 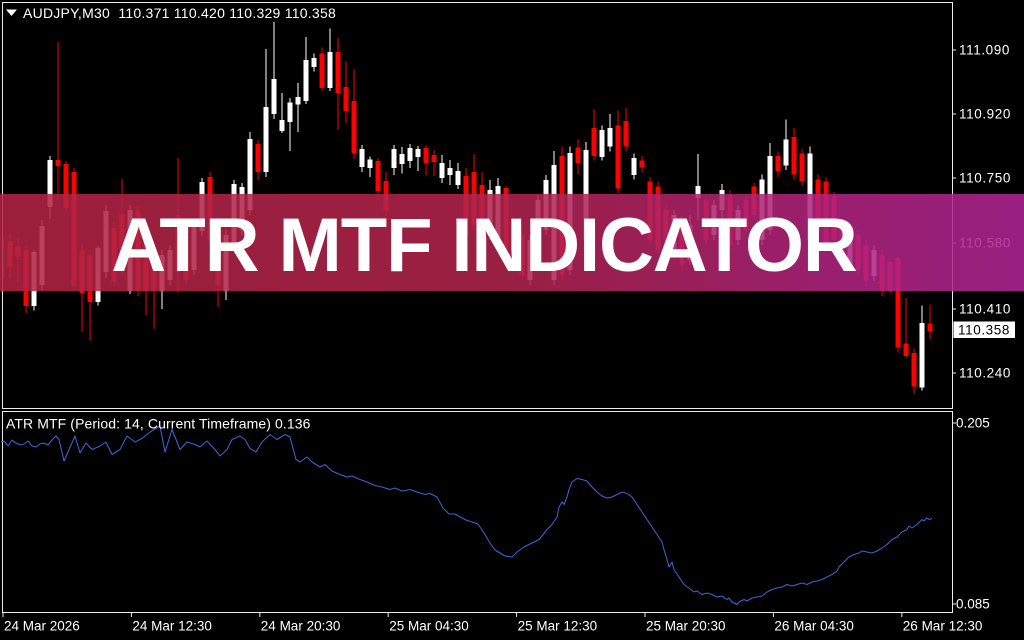 What do you see at coordinates (985, 373) in the screenshot?
I see `svg-text: 110.240` at bounding box center [985, 373].